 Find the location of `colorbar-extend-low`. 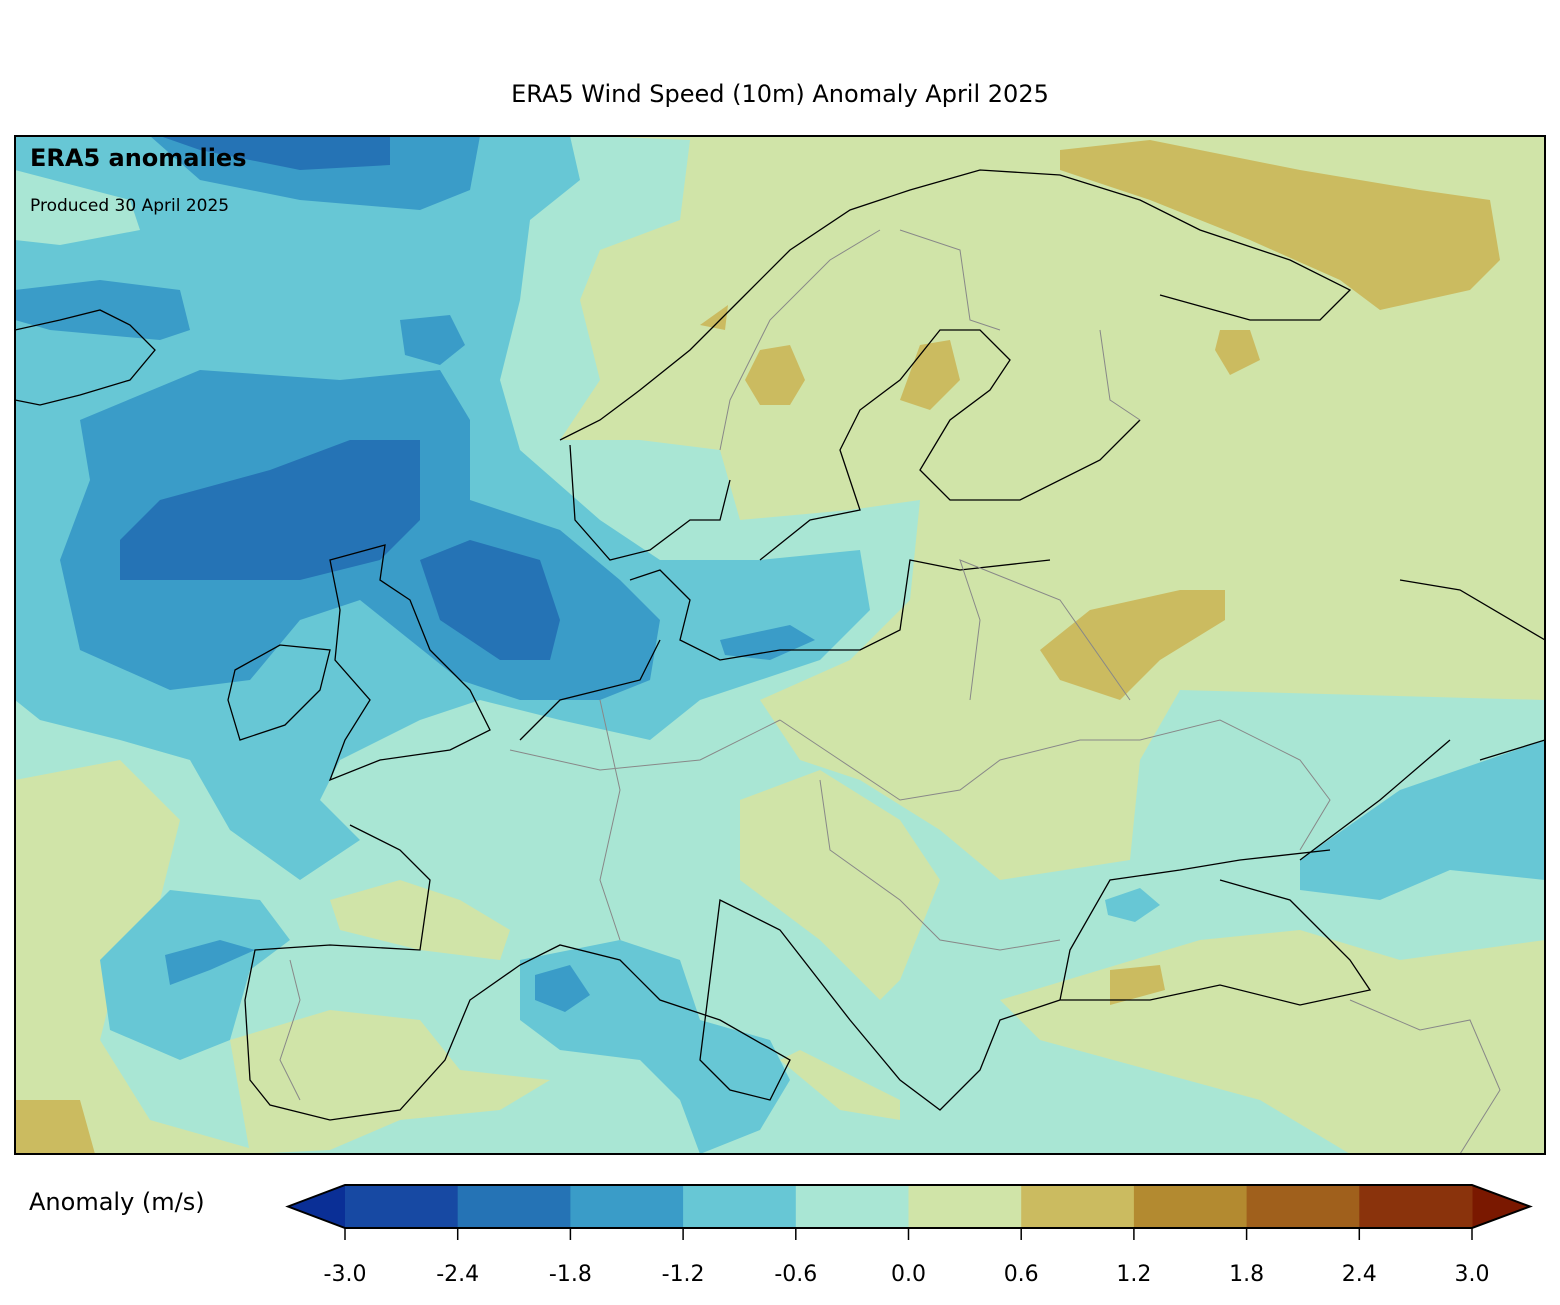

colorbar-extend-low is located at coordinates (316, 1206).